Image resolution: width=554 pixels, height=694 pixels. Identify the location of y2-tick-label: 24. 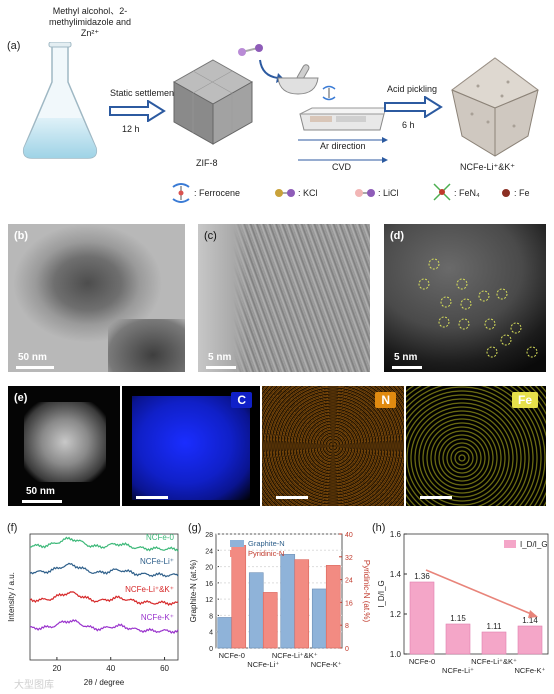
(349, 581).